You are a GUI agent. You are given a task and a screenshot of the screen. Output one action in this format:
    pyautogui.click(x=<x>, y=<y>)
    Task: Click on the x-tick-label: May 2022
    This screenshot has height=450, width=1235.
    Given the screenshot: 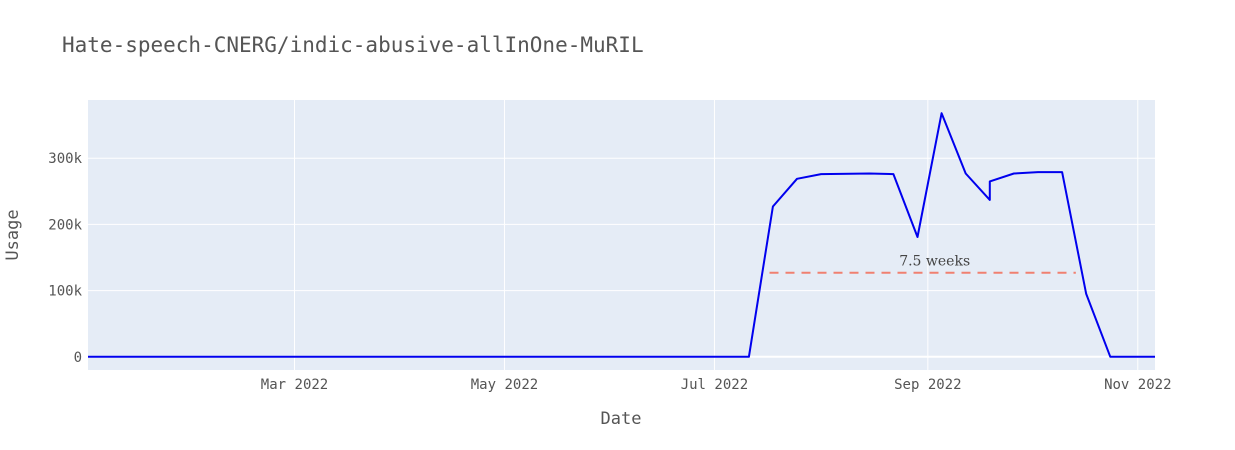 What is the action you would take?
    pyautogui.click(x=504, y=385)
    